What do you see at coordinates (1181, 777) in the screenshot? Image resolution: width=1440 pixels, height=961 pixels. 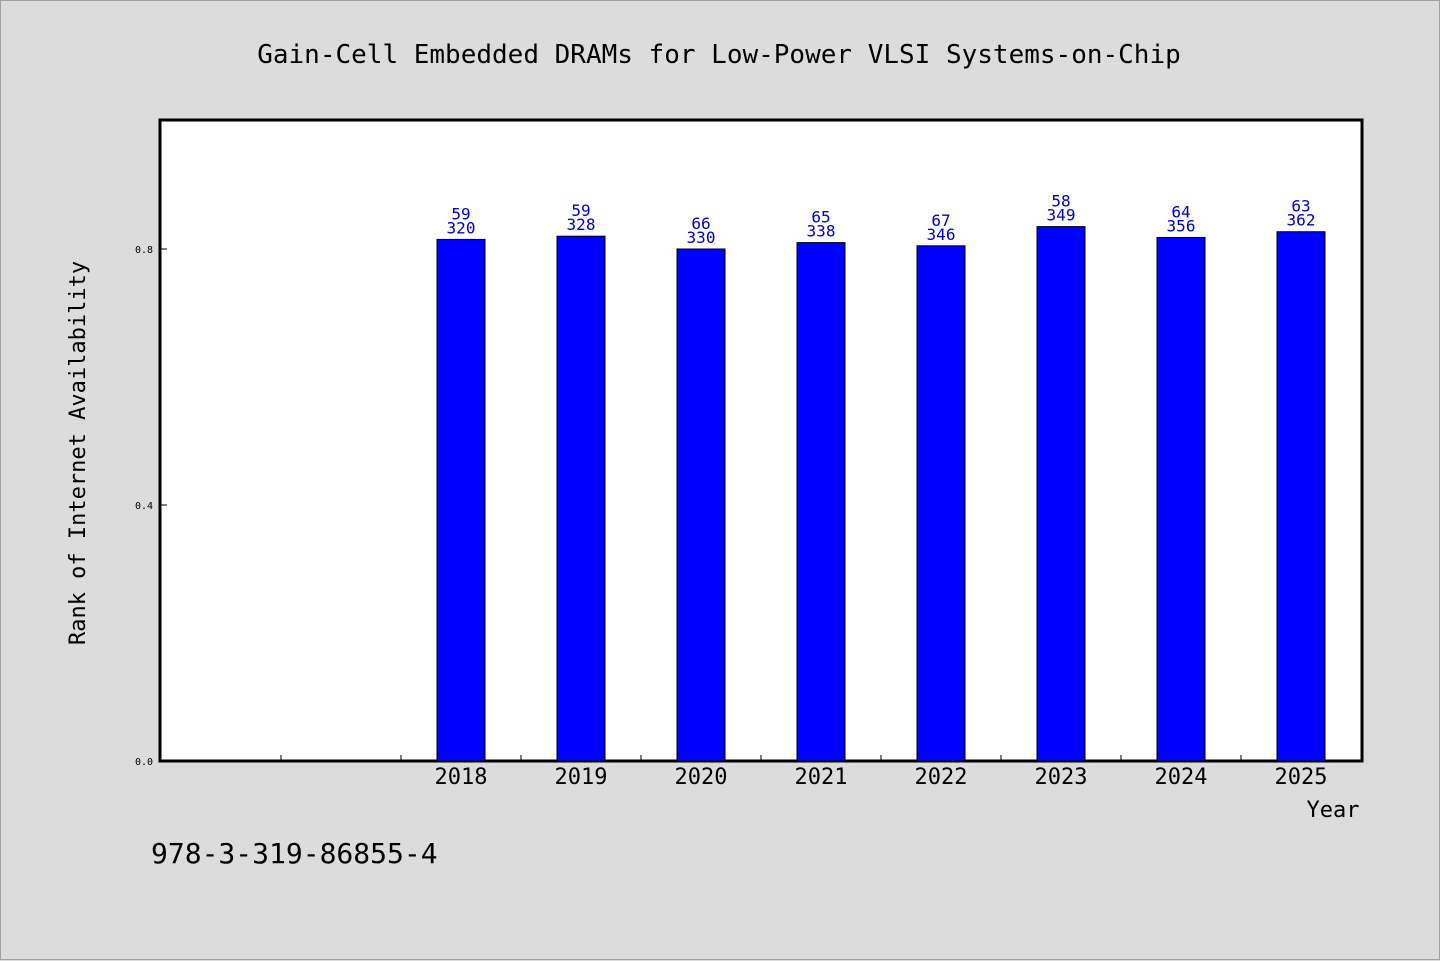 I see `x-tick-label: 2024` at bounding box center [1181, 777].